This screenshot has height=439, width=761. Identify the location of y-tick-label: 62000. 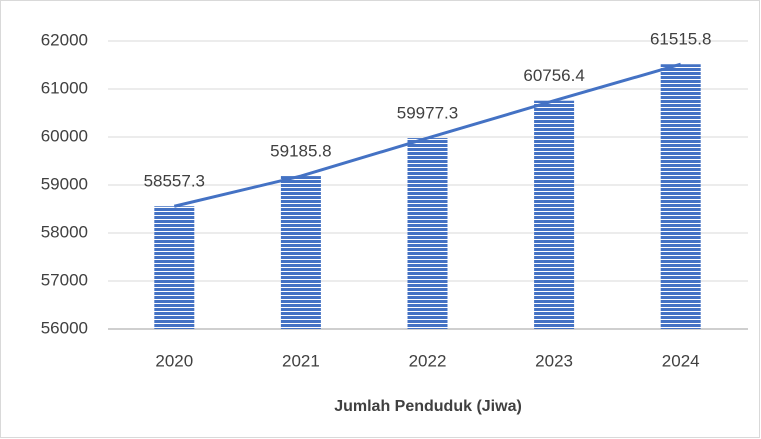
(64, 39).